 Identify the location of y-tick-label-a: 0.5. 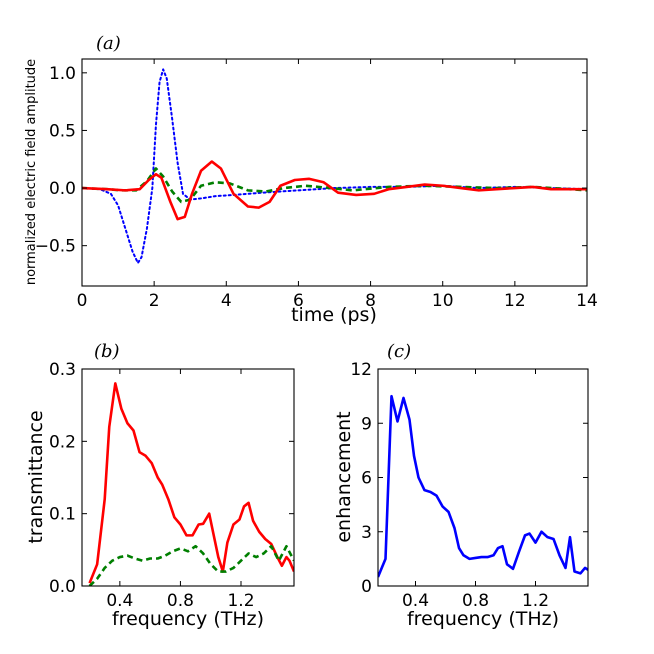
(62, 131).